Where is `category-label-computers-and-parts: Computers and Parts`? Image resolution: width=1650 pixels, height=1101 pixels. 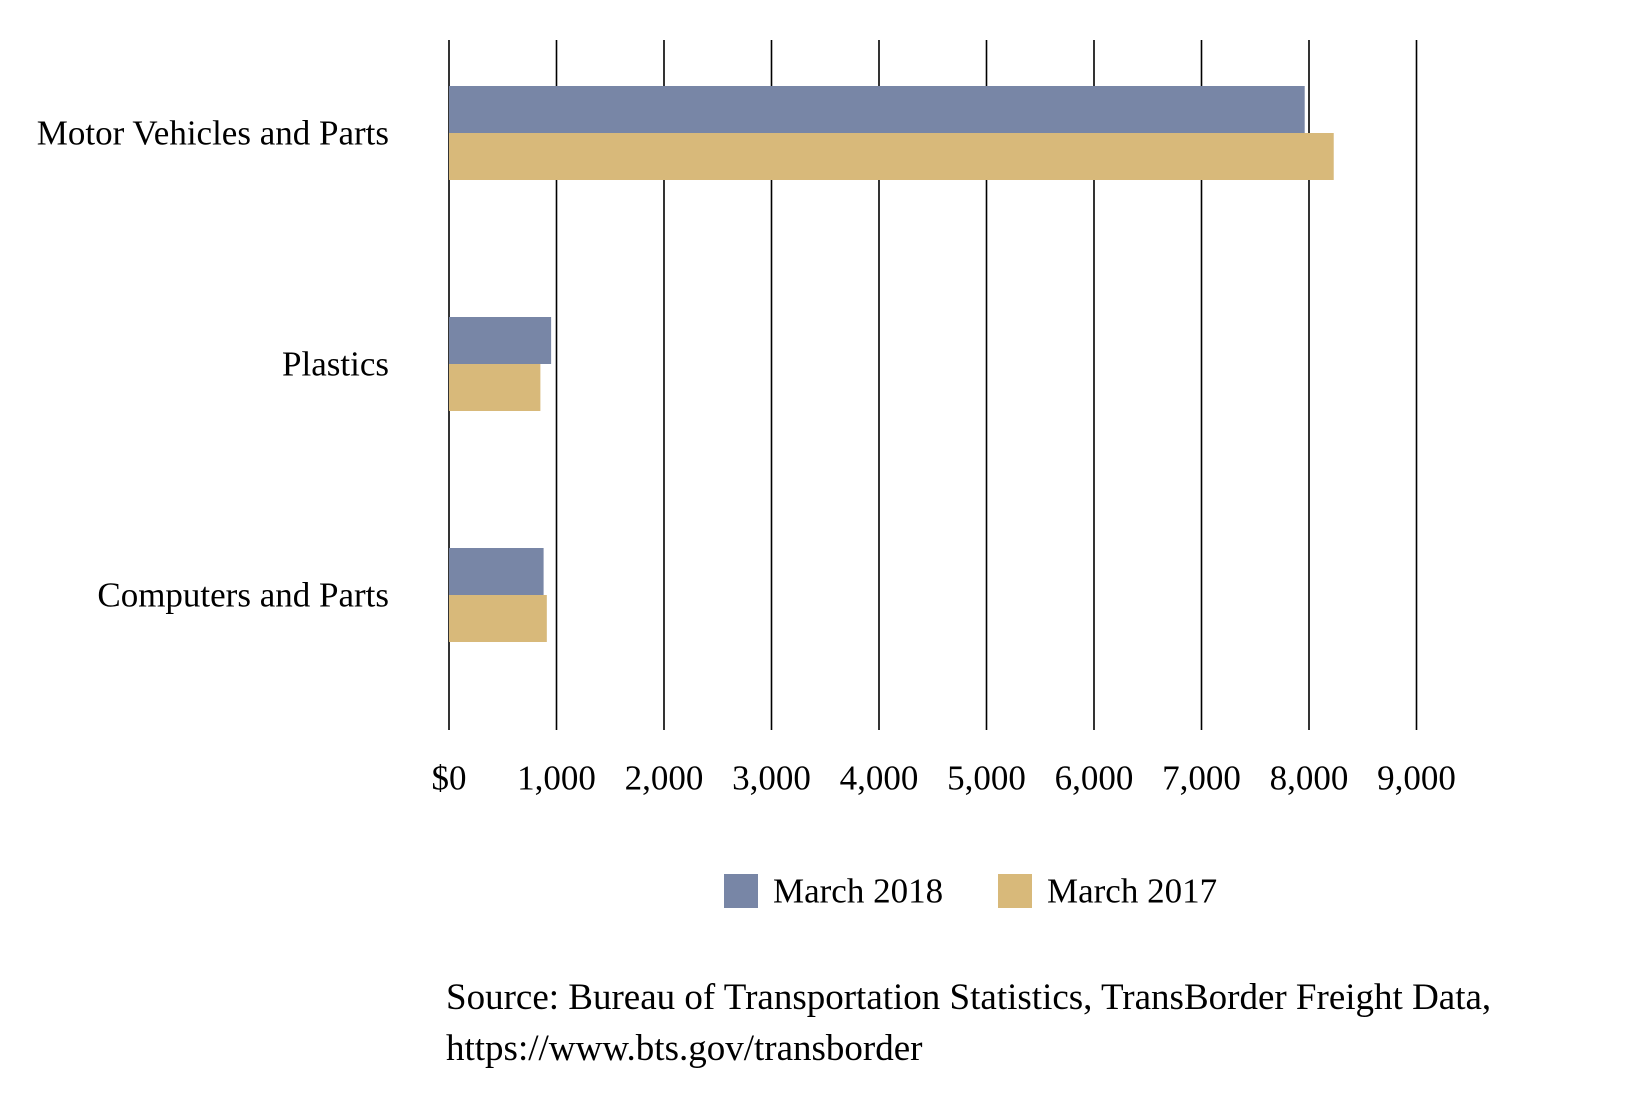 category-label-computers-and-parts: Computers and Parts is located at coordinates (243, 595).